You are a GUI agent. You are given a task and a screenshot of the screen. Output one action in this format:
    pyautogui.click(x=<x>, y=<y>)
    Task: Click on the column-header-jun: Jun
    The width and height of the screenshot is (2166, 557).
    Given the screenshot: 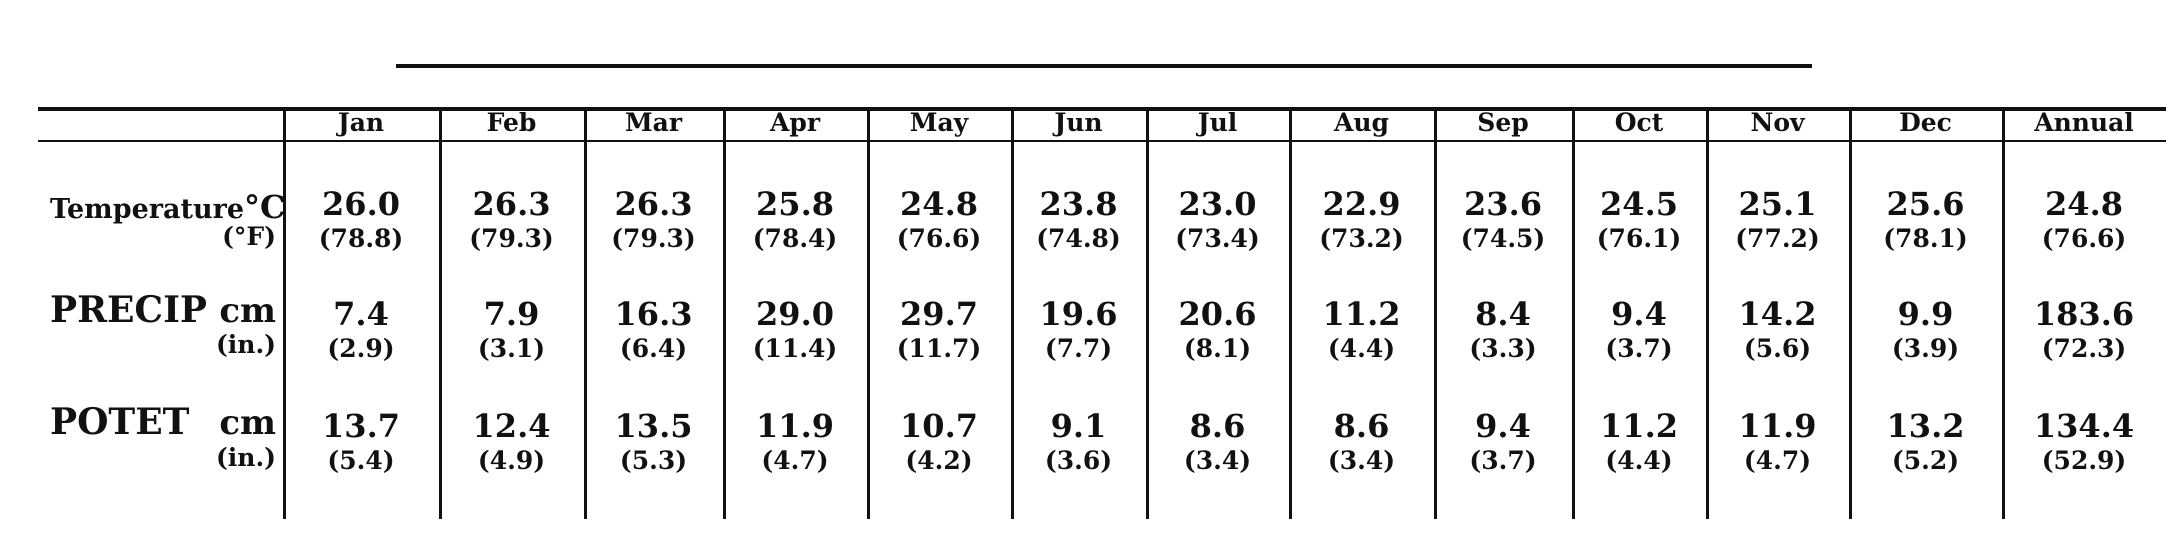 What is the action you would take?
    pyautogui.click(x=1078, y=122)
    